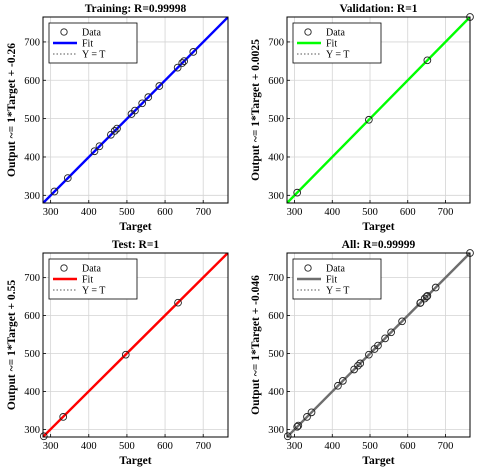 The width and height of the screenshot is (480, 474). I want to click on y-axis-label: Output ~= 1*Target + 0.55, so click(12, 345).